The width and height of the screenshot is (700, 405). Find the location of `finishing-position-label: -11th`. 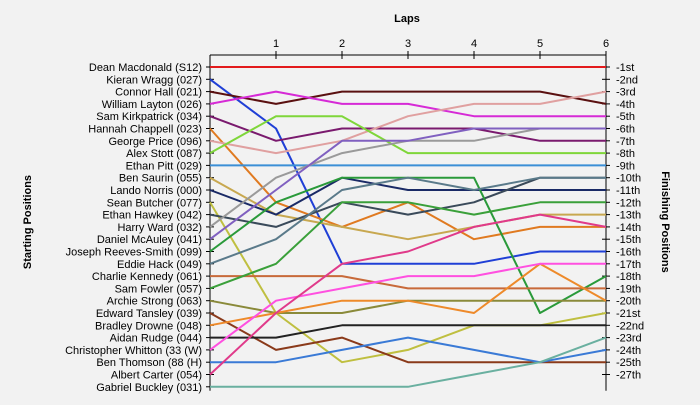

finishing-position-label: -11th is located at coordinates (628, 191).